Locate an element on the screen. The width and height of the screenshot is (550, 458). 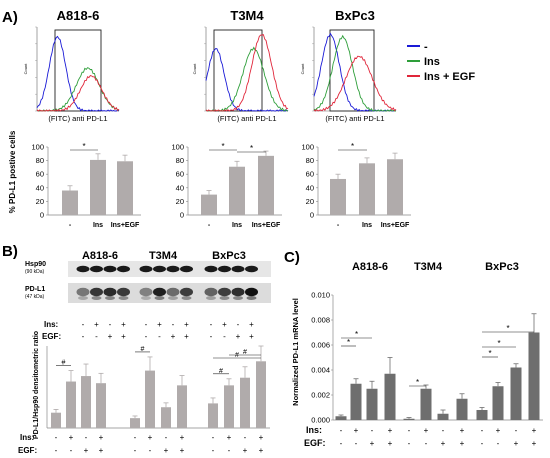
significance-hash: # is located at coordinates (237, 355).